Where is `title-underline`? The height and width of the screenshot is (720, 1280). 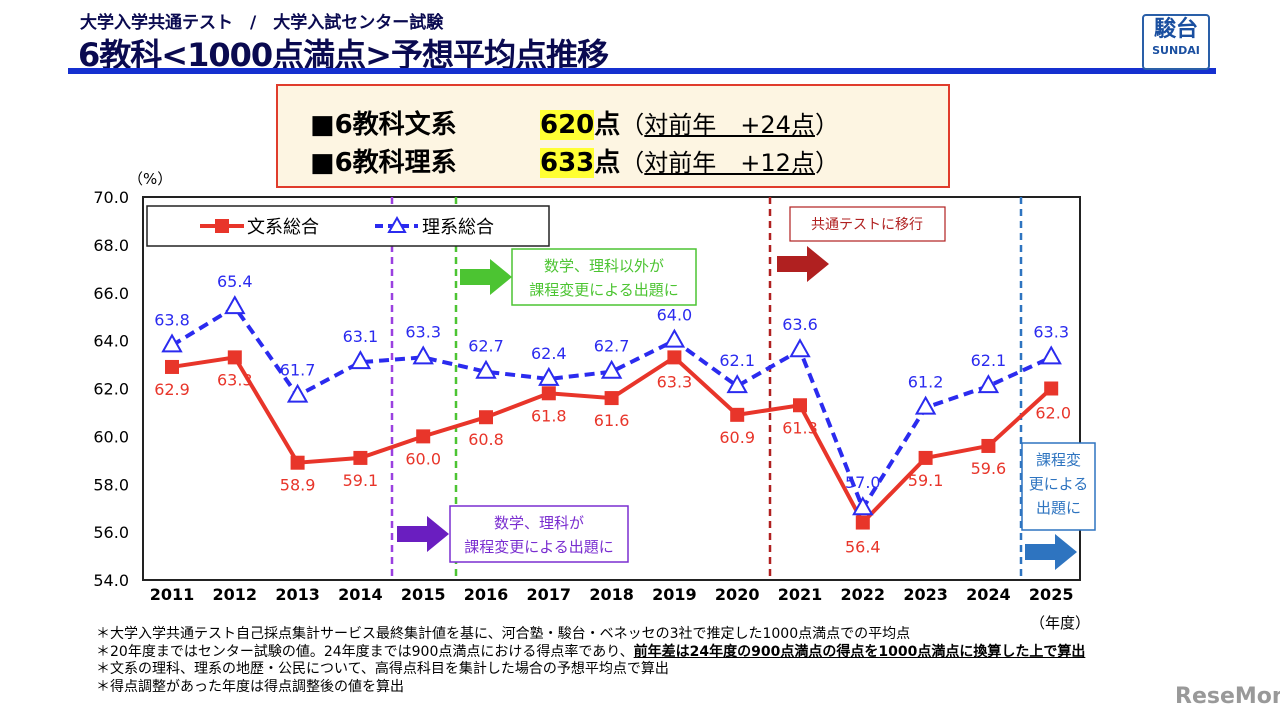
title-underline is located at coordinates (642, 71).